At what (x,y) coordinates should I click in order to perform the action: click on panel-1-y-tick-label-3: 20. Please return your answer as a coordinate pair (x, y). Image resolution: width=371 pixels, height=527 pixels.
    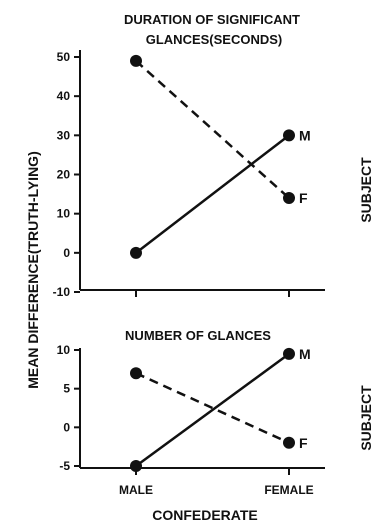
    Looking at the image, I should click on (64, 175).